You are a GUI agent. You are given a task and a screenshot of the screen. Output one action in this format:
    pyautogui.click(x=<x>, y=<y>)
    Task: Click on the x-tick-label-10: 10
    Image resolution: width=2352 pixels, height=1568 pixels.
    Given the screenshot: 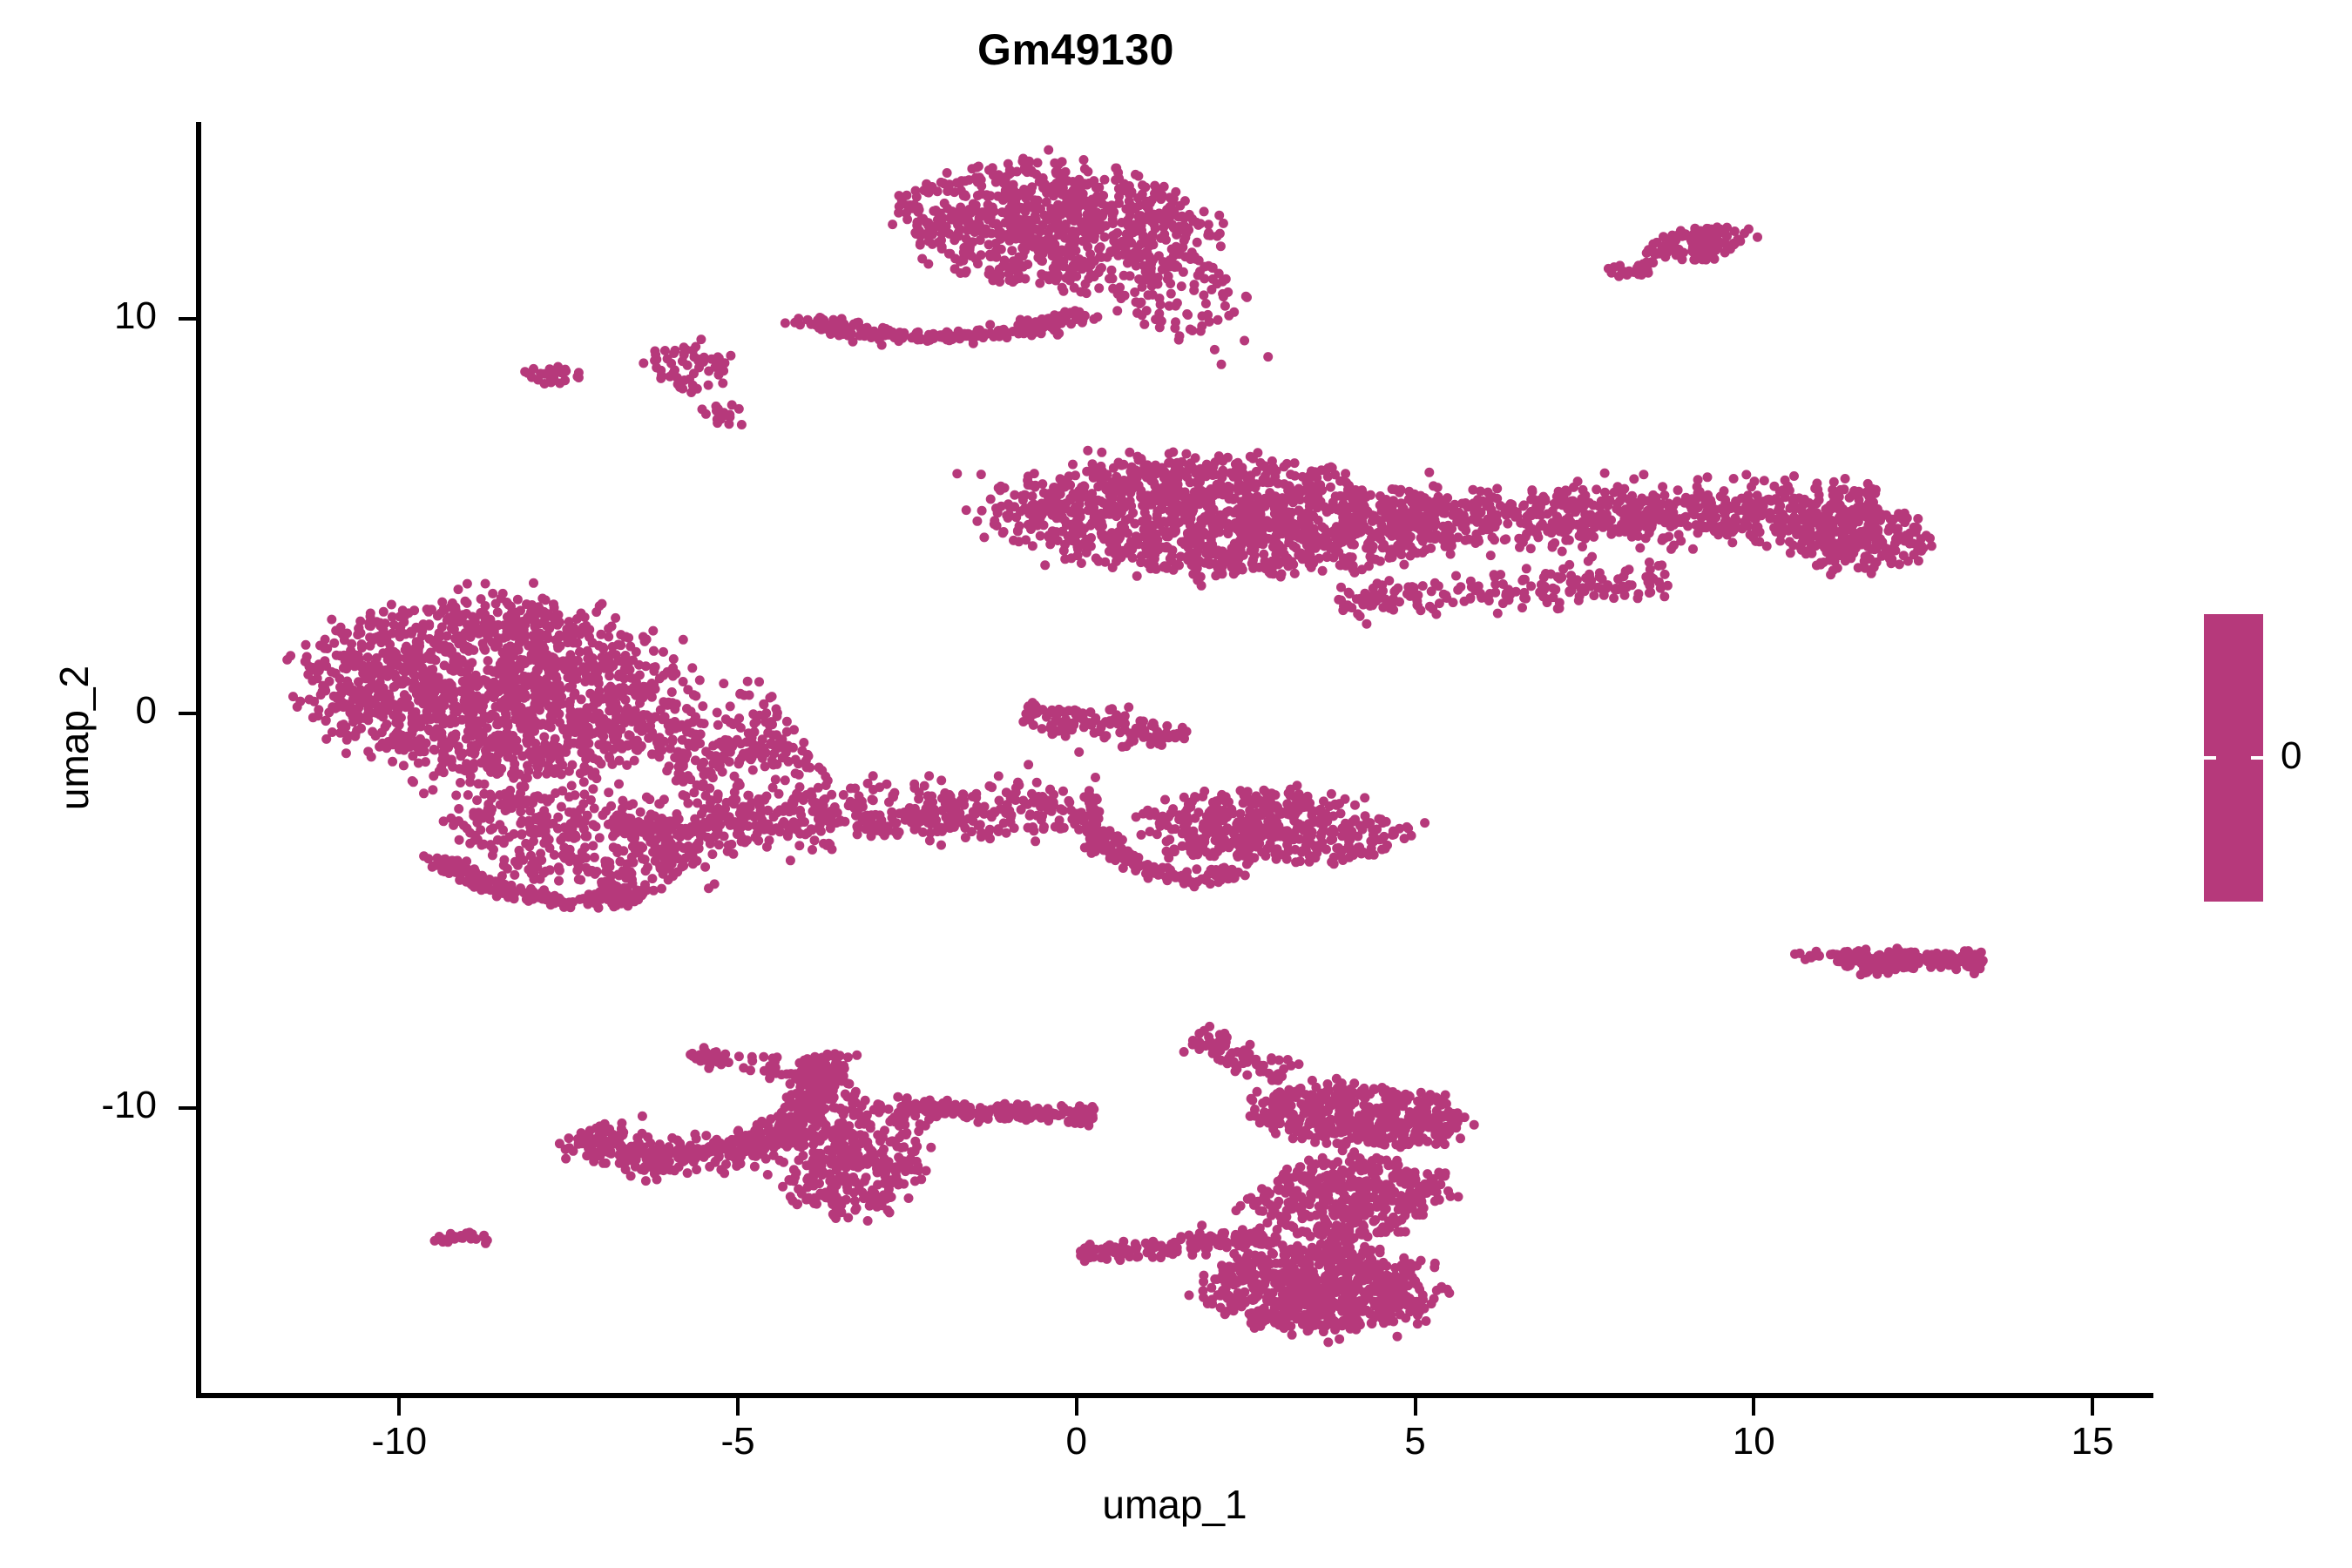 What is the action you would take?
    pyautogui.click(x=1753, y=1441)
    